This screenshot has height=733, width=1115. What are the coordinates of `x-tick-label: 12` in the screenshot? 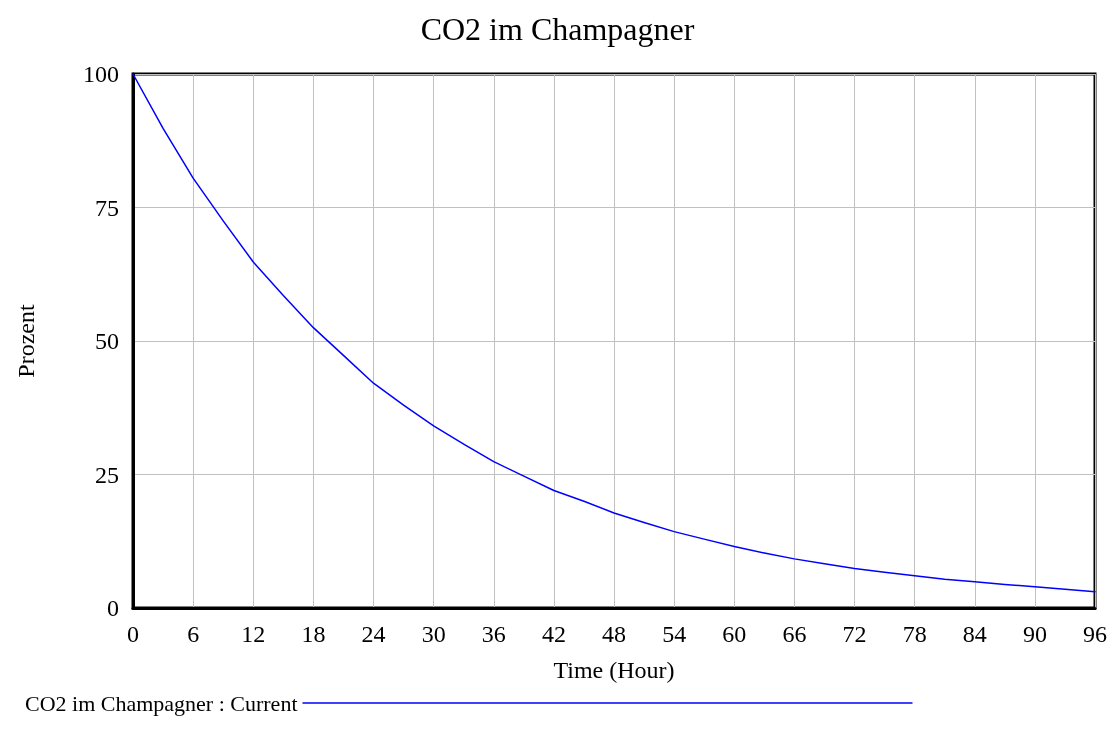 It's located at (253, 634).